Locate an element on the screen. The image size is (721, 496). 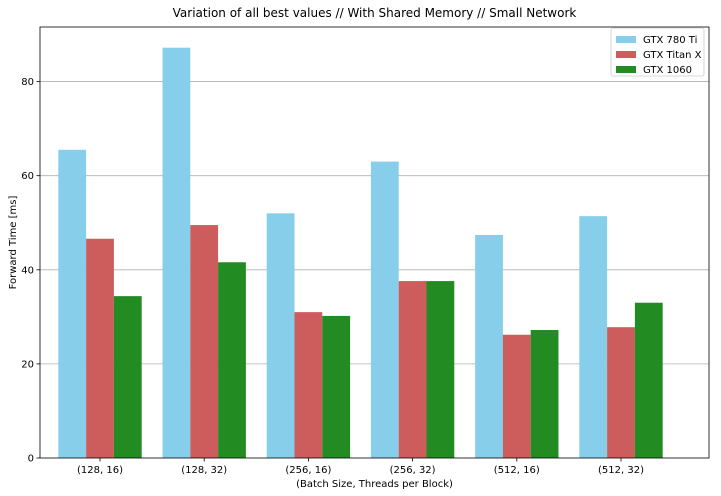
legend: GTX 780 Ti GTX Titan X GTX 1060 is located at coordinates (657, 52).